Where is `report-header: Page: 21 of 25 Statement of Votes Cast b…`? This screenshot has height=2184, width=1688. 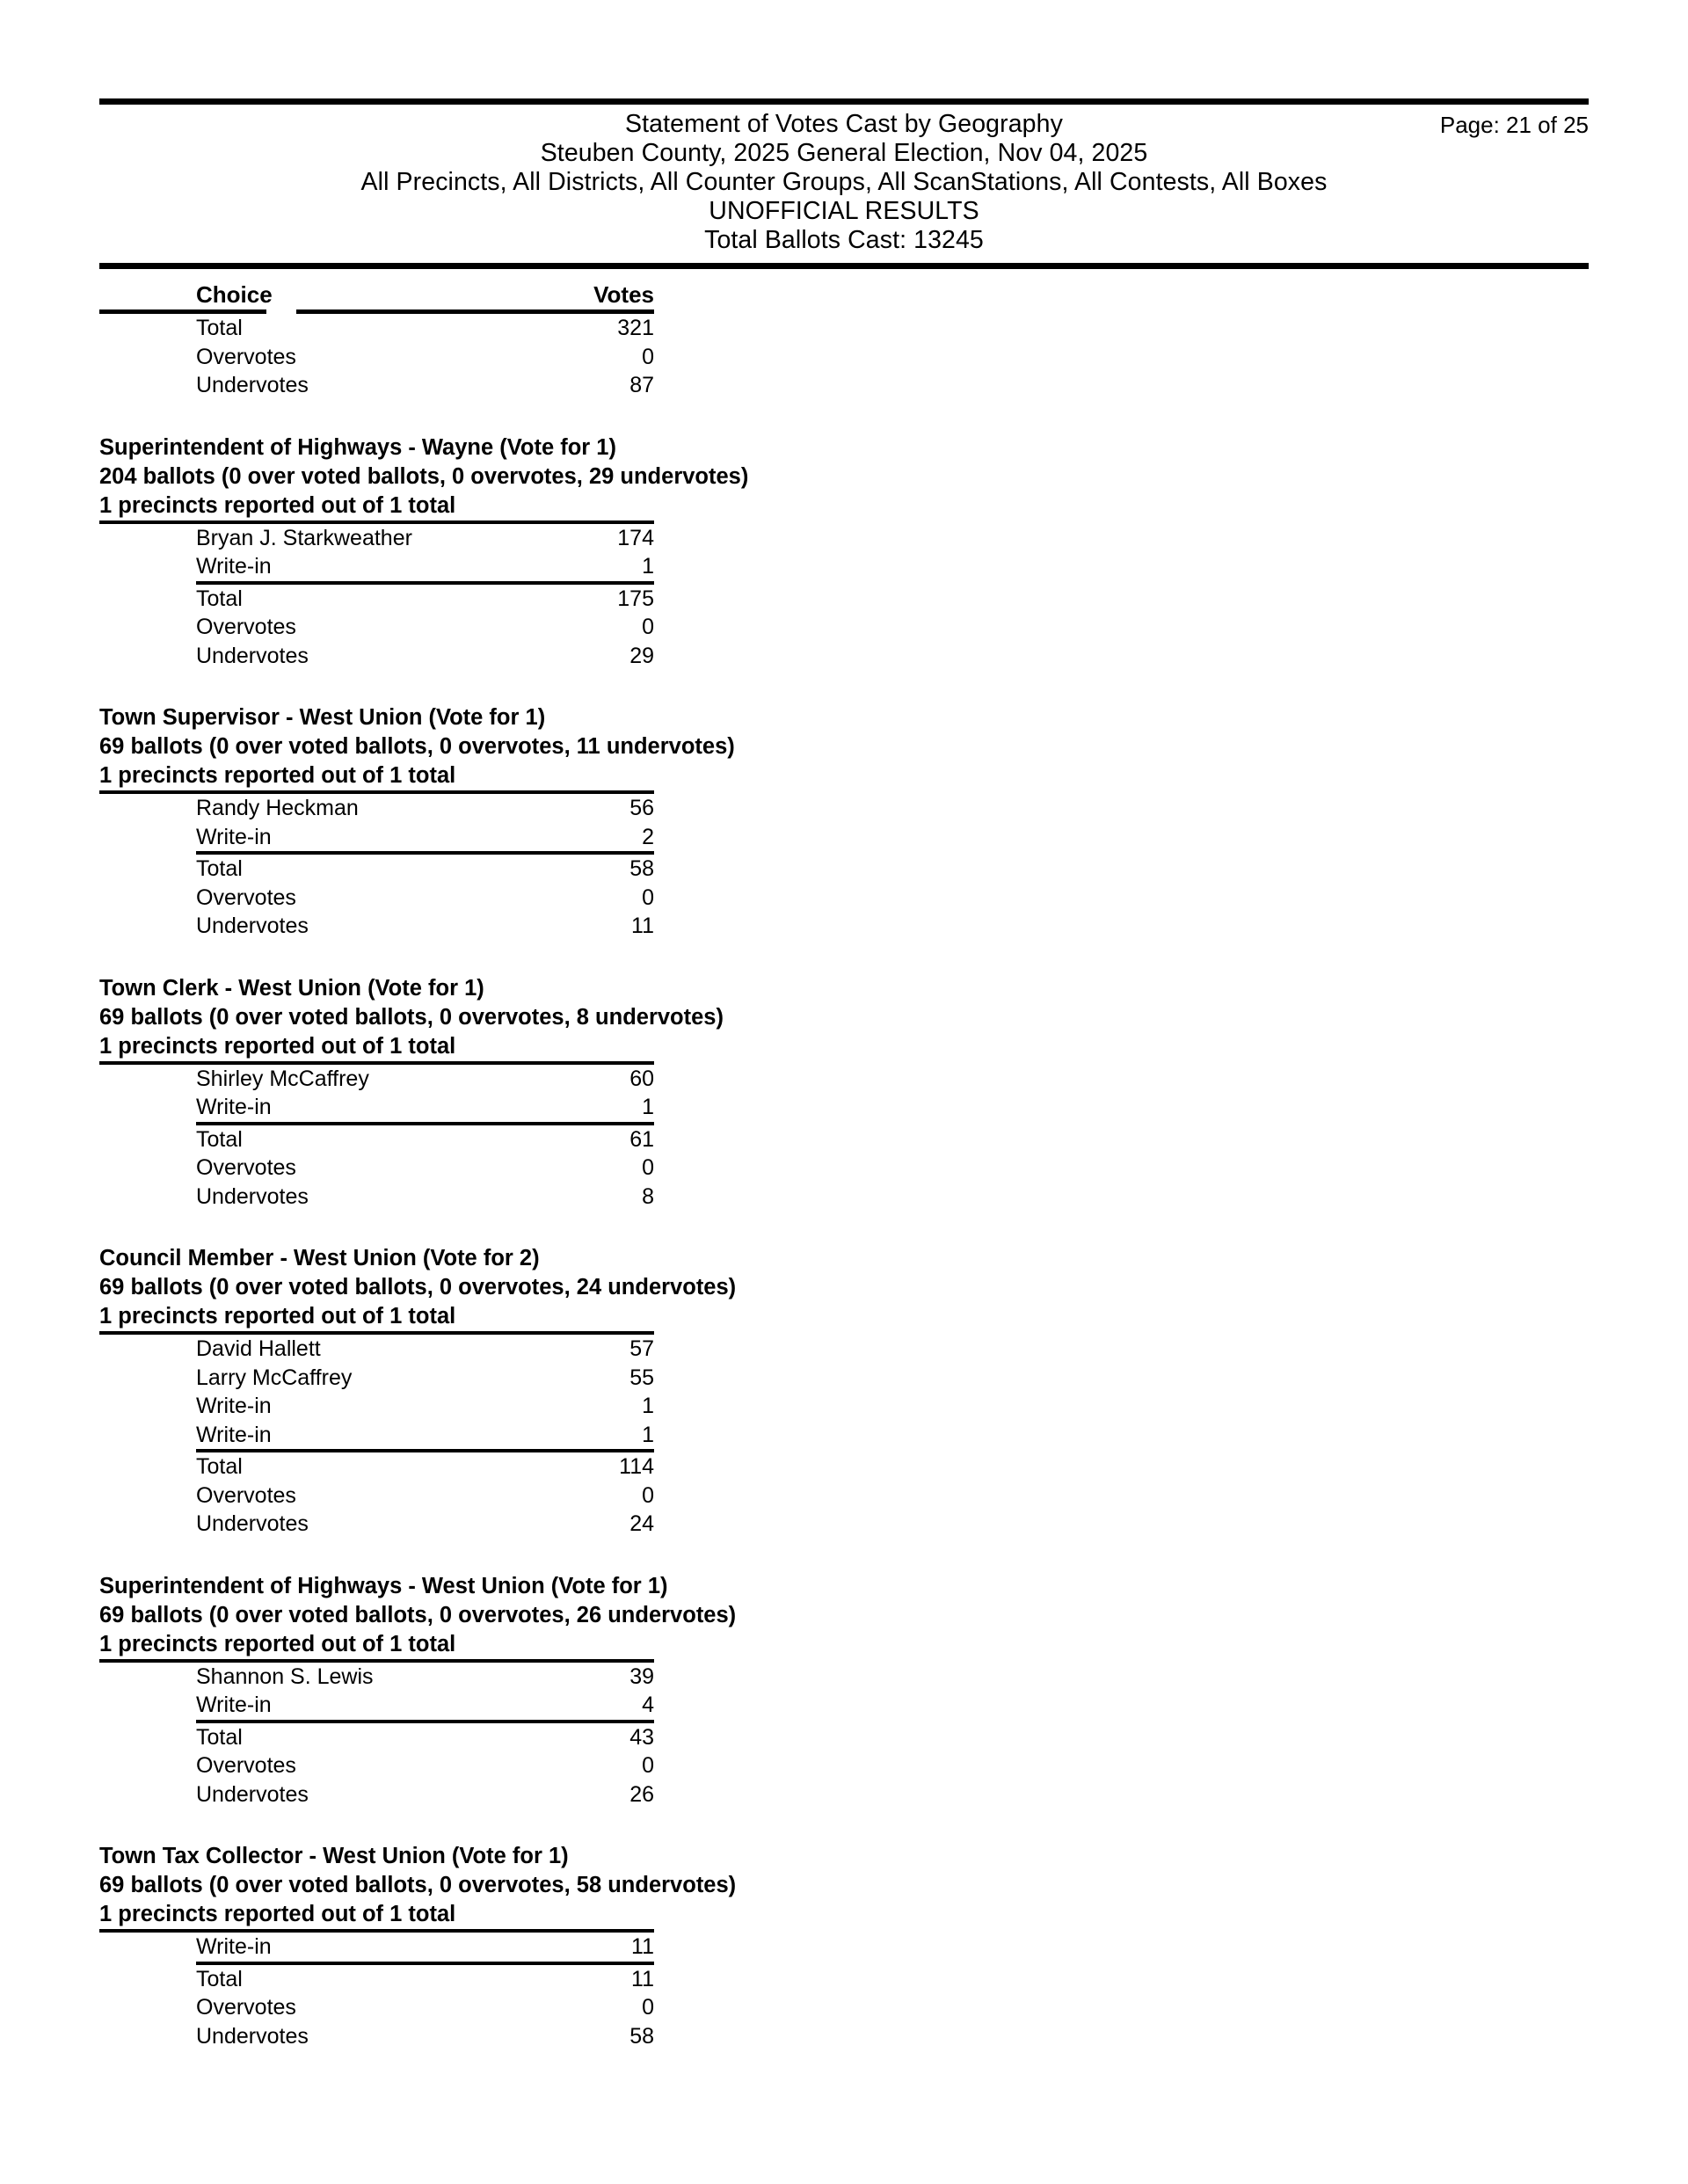 report-header: Page: 21 of 25 Statement of Votes Cast b… is located at coordinates (844, 183).